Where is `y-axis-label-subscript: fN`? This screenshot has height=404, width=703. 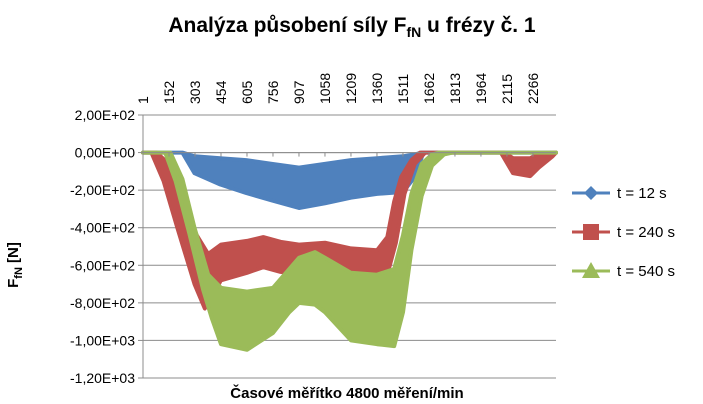 y-axis-label-subscript: fN is located at coordinates (19, 273).